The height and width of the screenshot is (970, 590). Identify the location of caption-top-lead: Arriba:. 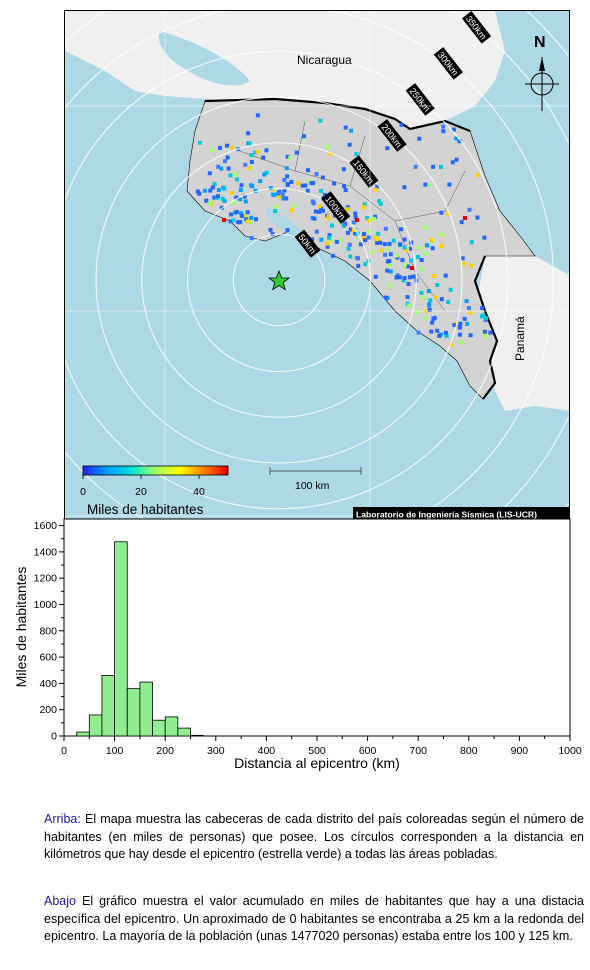
(62, 819).